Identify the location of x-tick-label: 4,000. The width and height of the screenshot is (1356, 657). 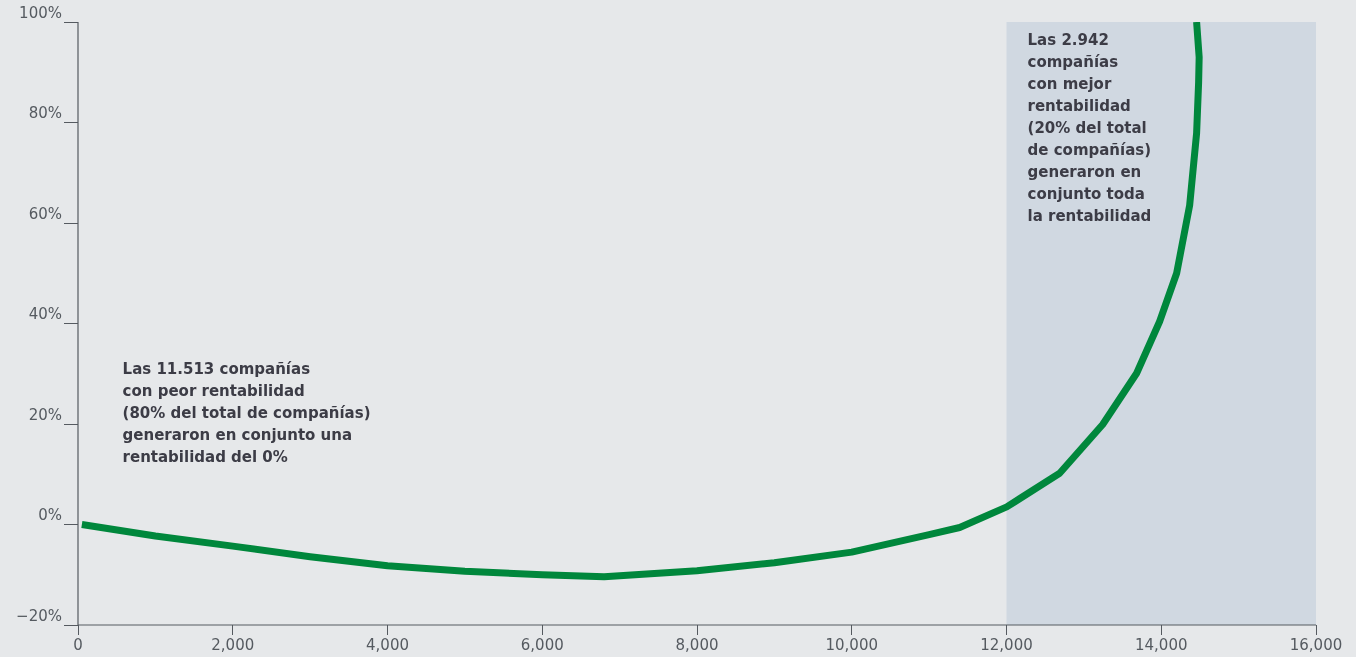
(387, 644).